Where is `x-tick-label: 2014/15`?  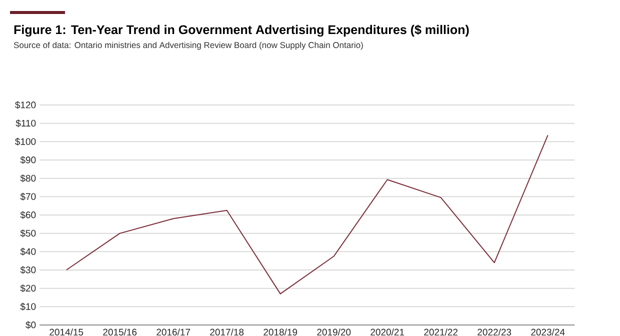 x-tick-label: 2014/15 is located at coordinates (67, 332).